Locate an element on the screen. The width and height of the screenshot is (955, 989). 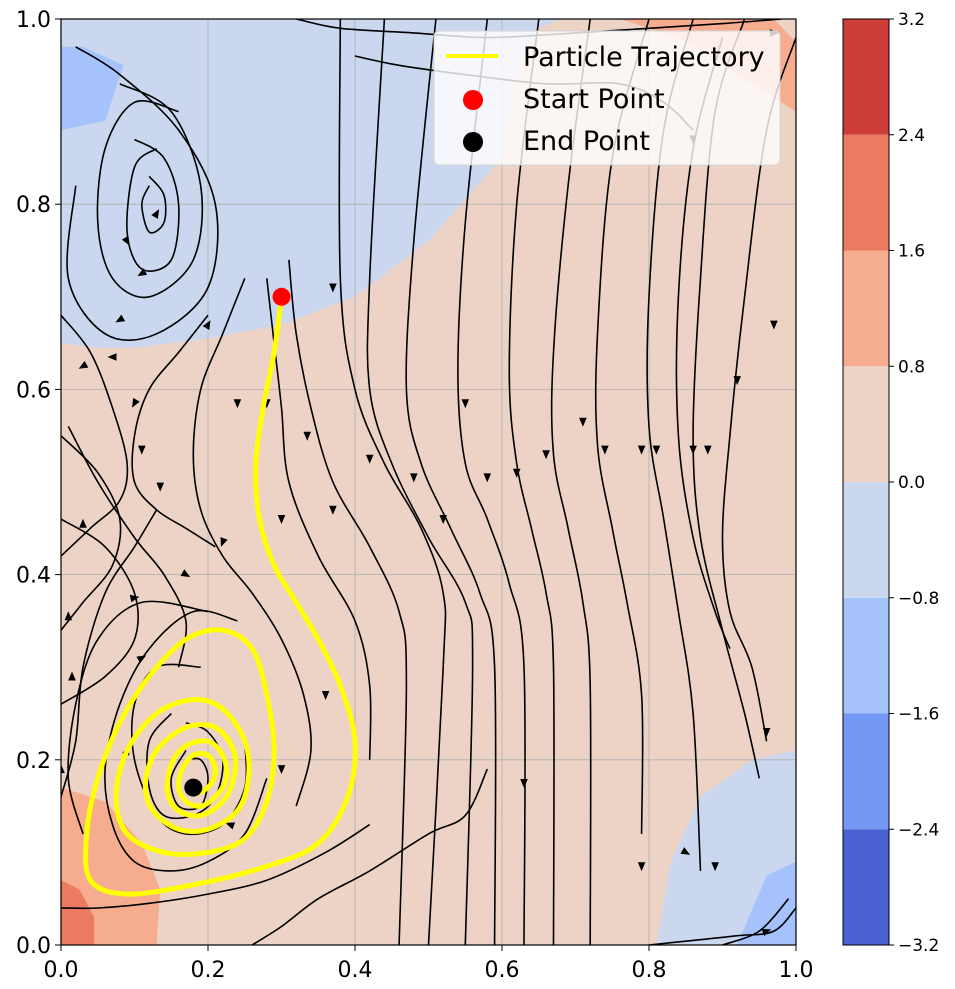
legend-trajectory-label: Particle Trajectory is located at coordinates (644, 57).